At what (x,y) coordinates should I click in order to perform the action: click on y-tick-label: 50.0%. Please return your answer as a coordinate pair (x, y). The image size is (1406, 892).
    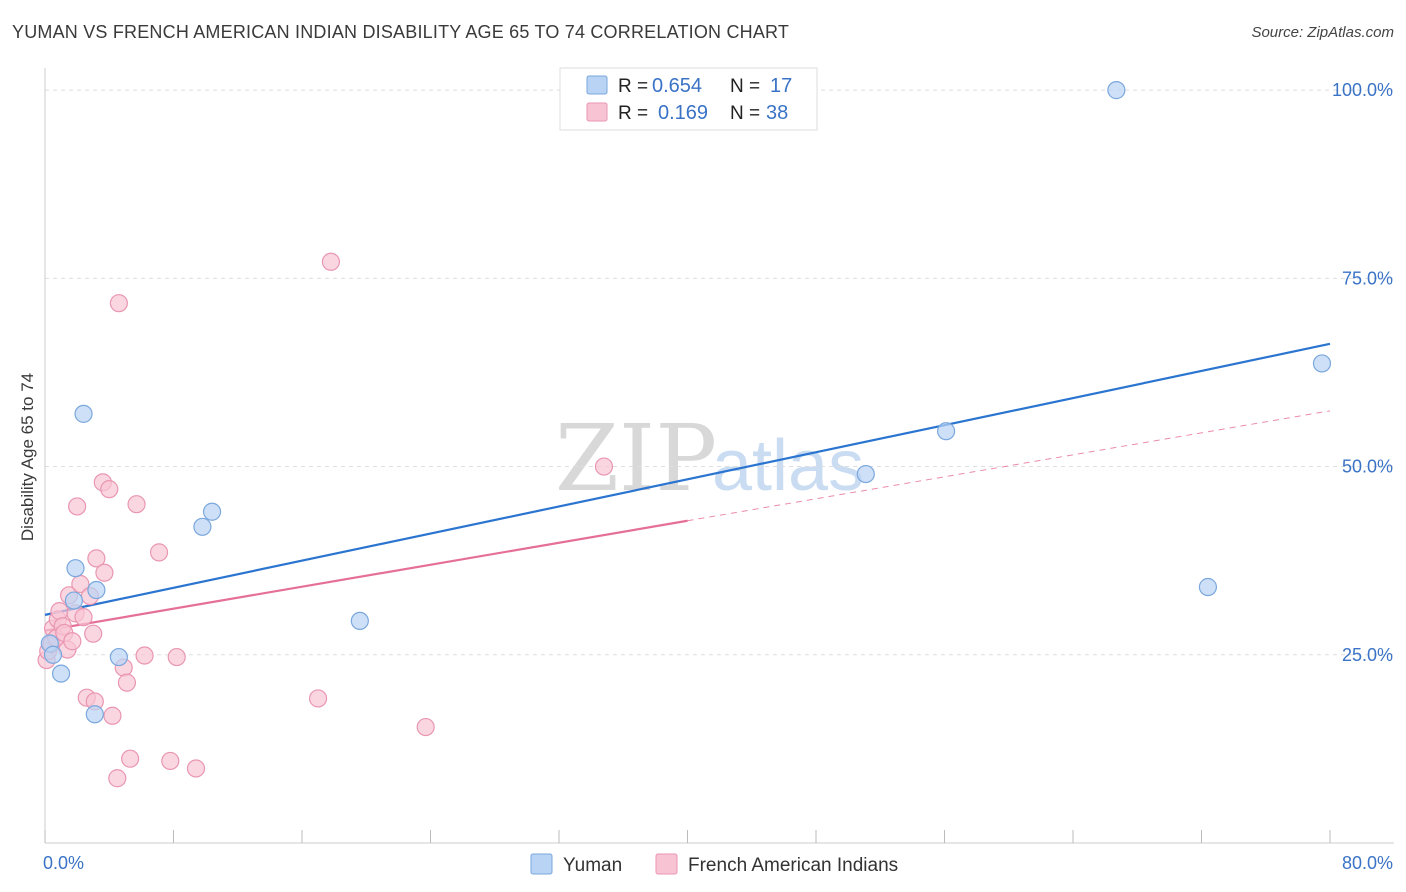
    Looking at the image, I should click on (1367, 467).